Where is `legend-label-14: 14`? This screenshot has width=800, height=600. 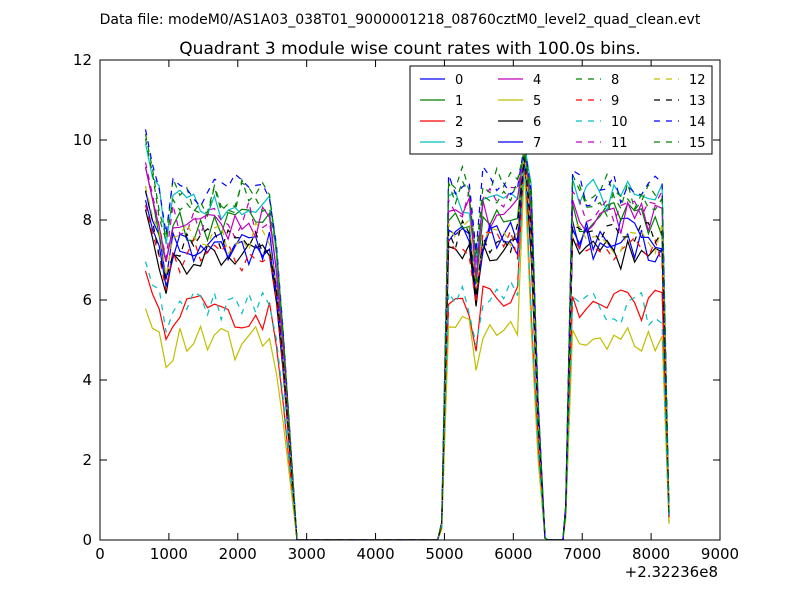
legend-label-14: 14 is located at coordinates (697, 122).